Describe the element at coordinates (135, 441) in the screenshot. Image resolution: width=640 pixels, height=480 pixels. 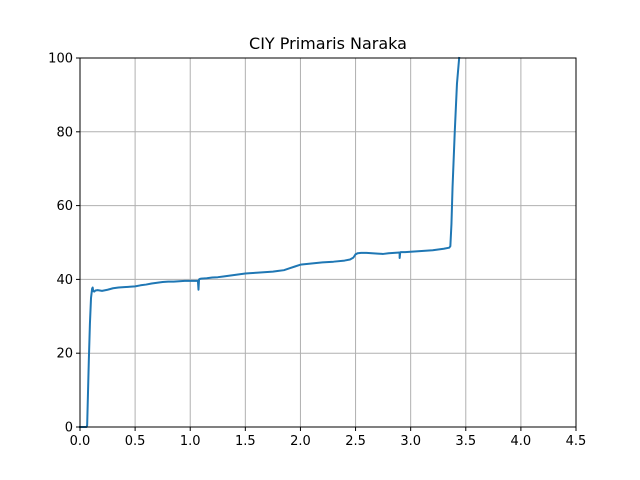
I see `x-tick-label: 0.5` at that location.